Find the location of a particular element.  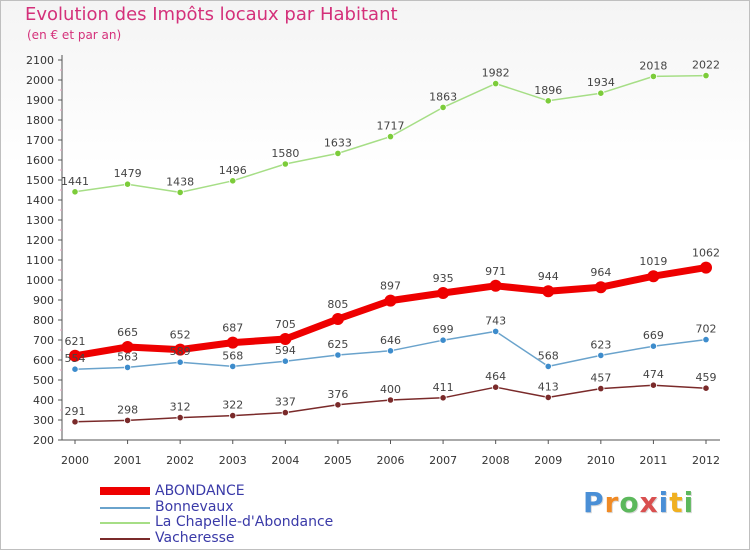

data-label-abondance: 964 is located at coordinates (600, 272).